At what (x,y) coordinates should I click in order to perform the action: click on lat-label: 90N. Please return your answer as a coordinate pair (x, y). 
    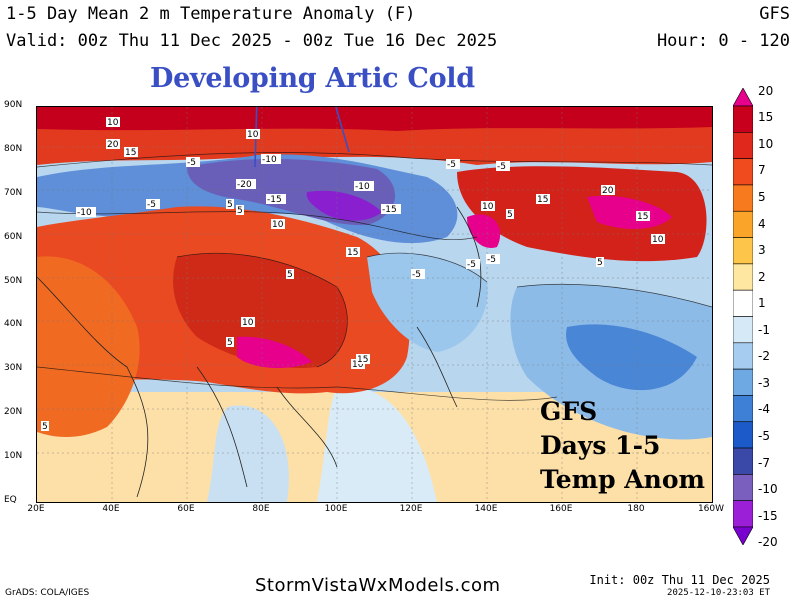
    Looking at the image, I should click on (13, 105).